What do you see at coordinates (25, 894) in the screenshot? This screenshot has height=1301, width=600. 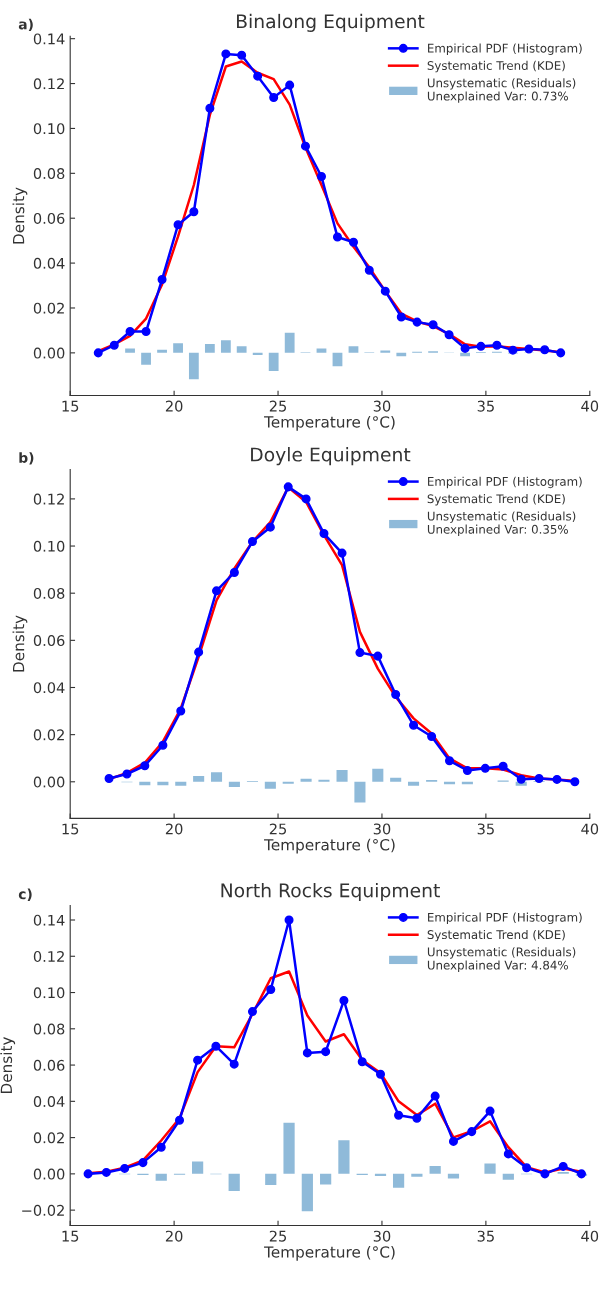 I see `text: c)` at bounding box center [25, 894].